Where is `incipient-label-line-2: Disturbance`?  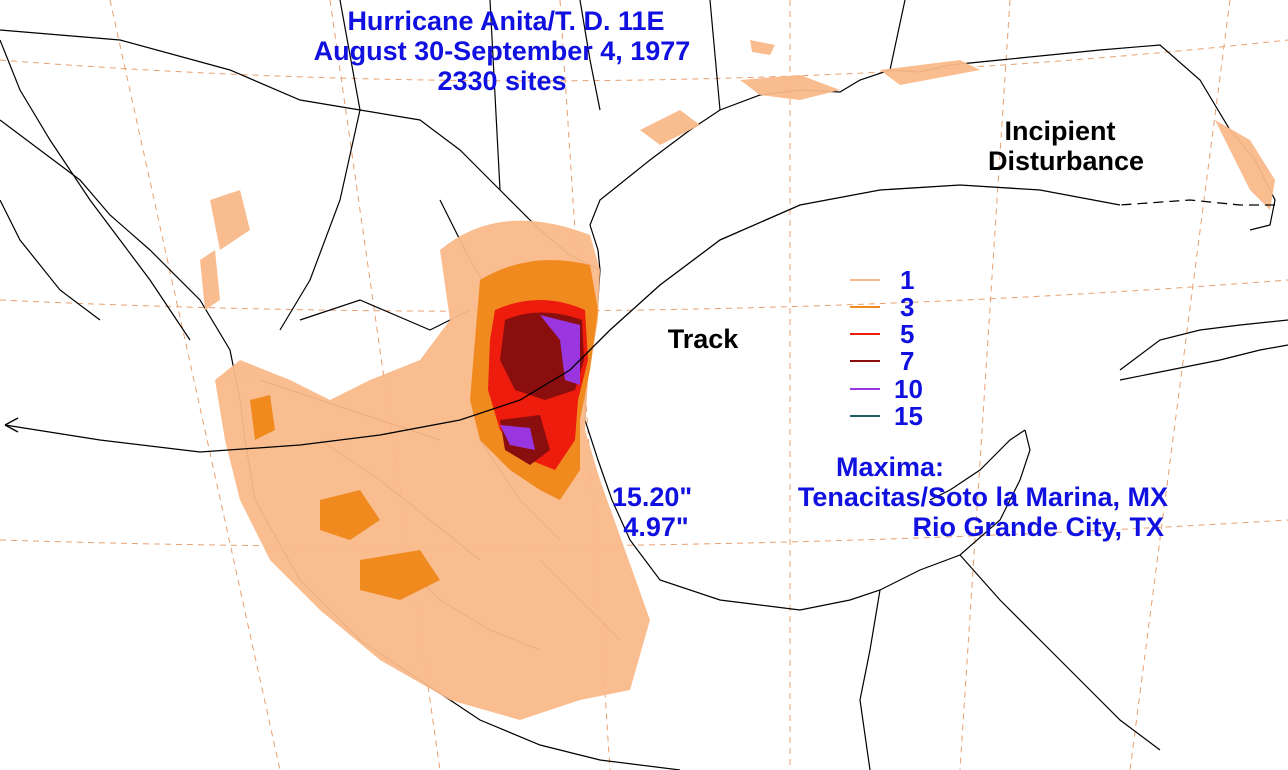 incipient-label-line-2: Disturbance is located at coordinates (1066, 161).